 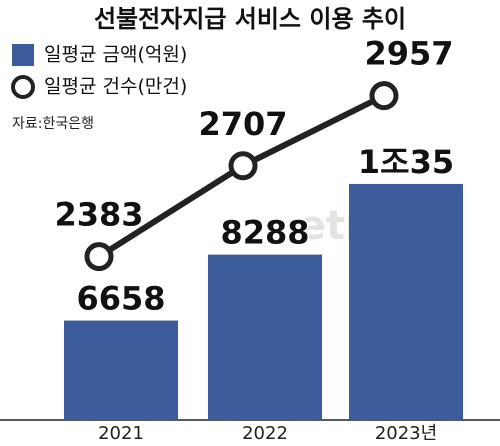 I want to click on source: 자료:한국은행, so click(x=53, y=124).